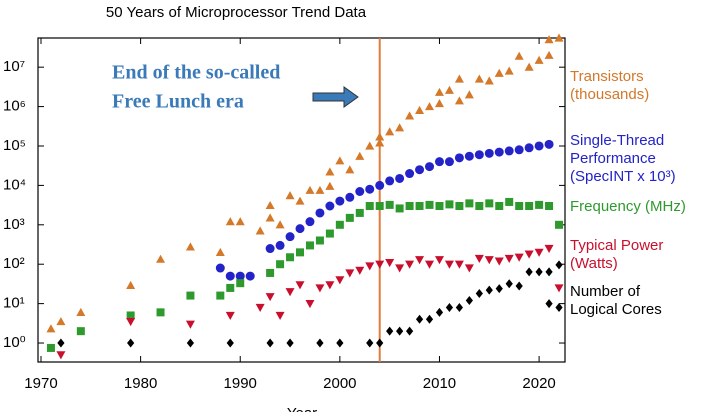 The width and height of the screenshot is (710, 412). What do you see at coordinates (339, 383) in the screenshot?
I see `x-tick-label: 2000` at bounding box center [339, 383].